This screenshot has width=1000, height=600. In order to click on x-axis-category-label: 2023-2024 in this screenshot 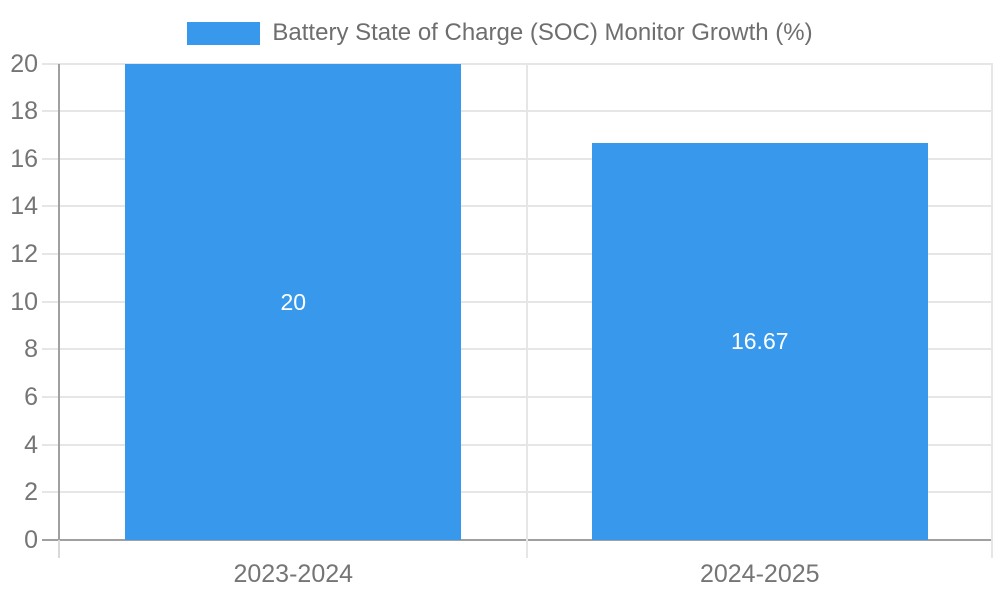, I will do `click(293, 574)`.